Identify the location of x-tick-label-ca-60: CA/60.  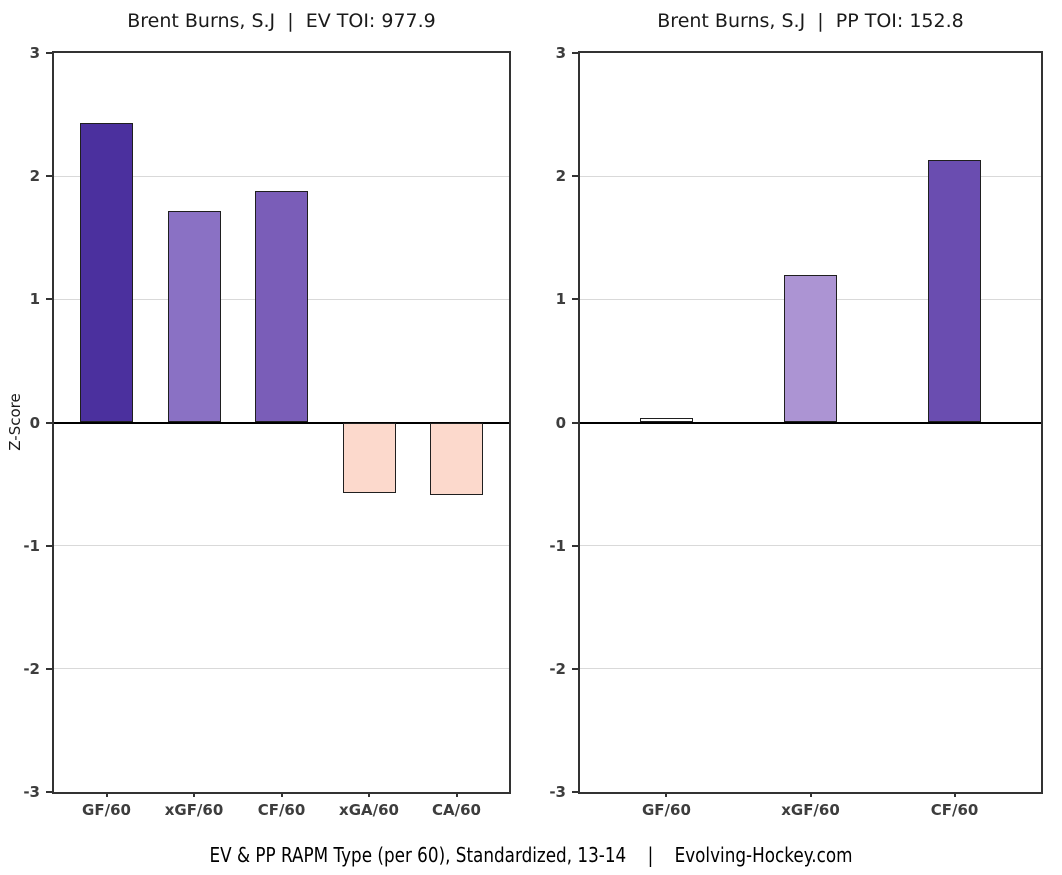
(456, 810).